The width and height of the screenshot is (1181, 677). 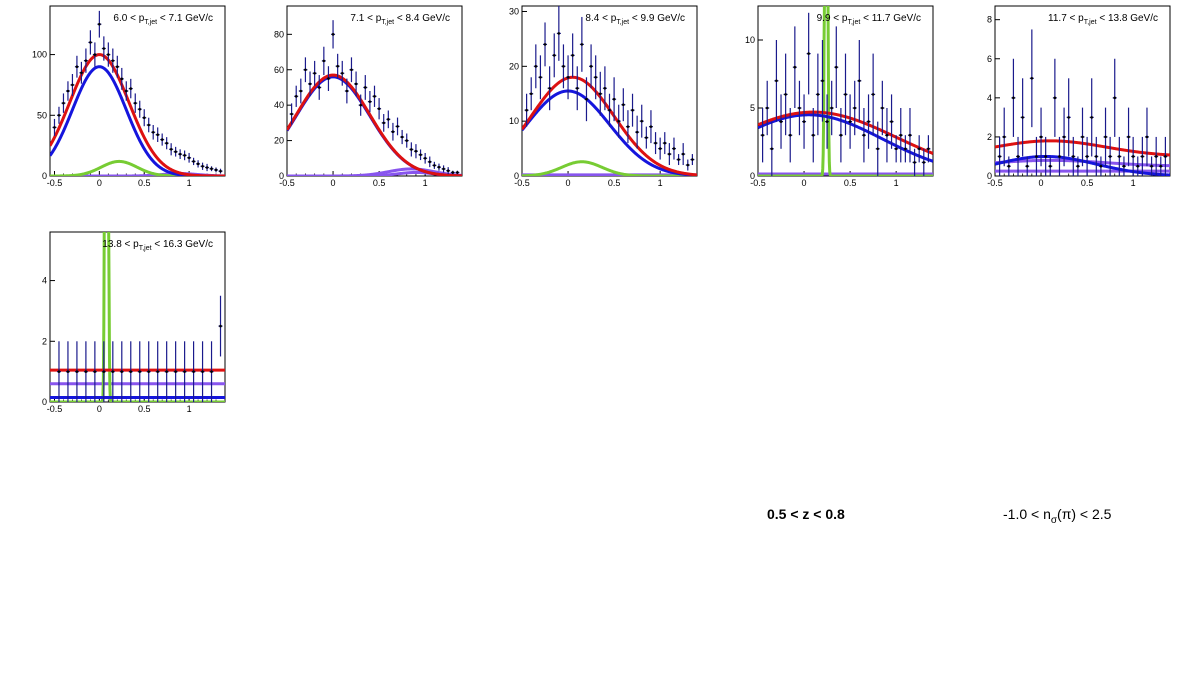 What do you see at coordinates (806, 514) in the screenshot?
I see `z-range-label: 0.5 < z < 0.8` at bounding box center [806, 514].